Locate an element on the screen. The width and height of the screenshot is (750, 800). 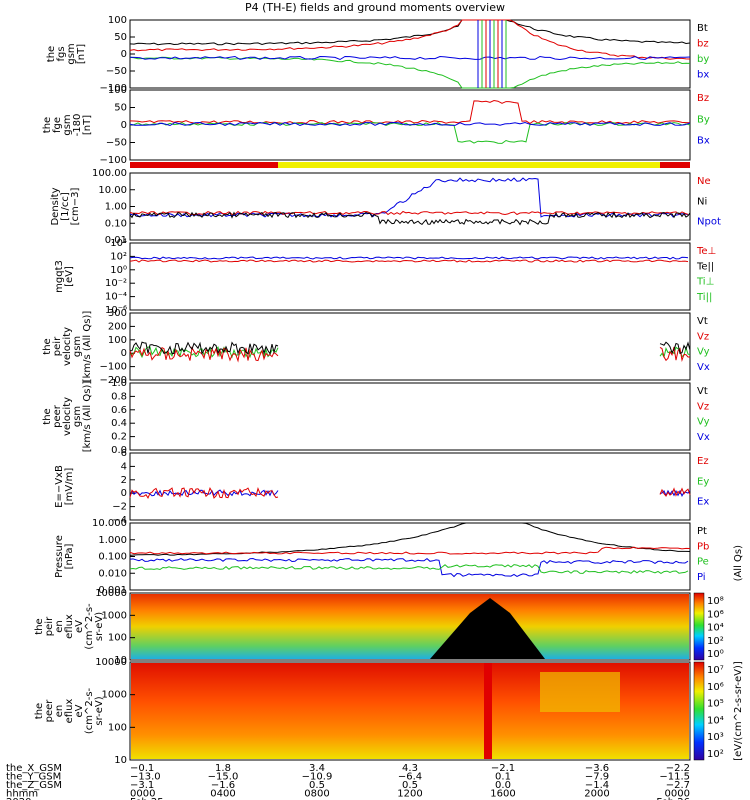
footer-value: 1200 is located at coordinates (409, 794).